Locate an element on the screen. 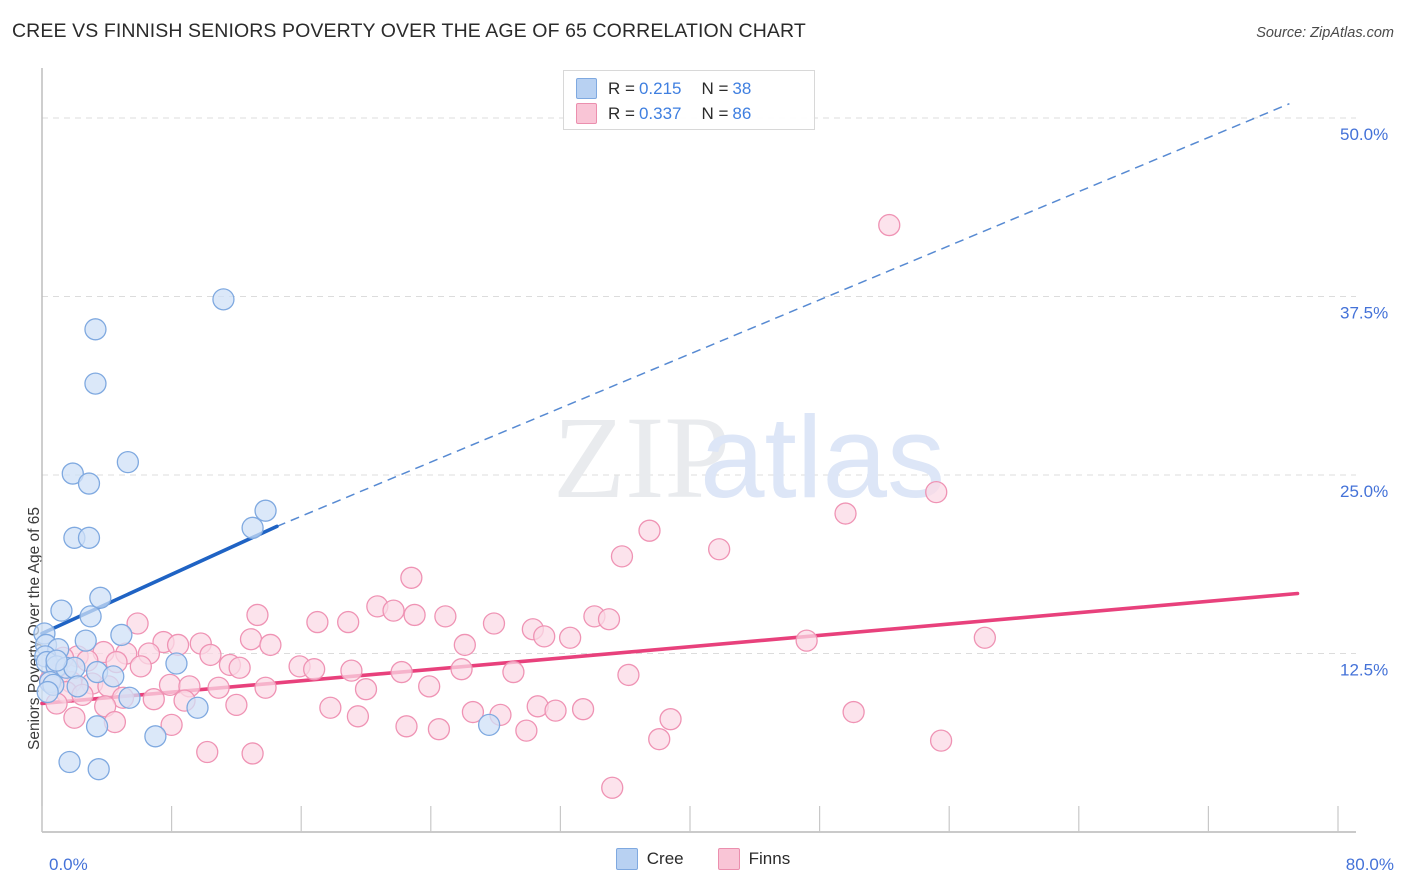  x-axis-ticks is located at coordinates (690, 819).